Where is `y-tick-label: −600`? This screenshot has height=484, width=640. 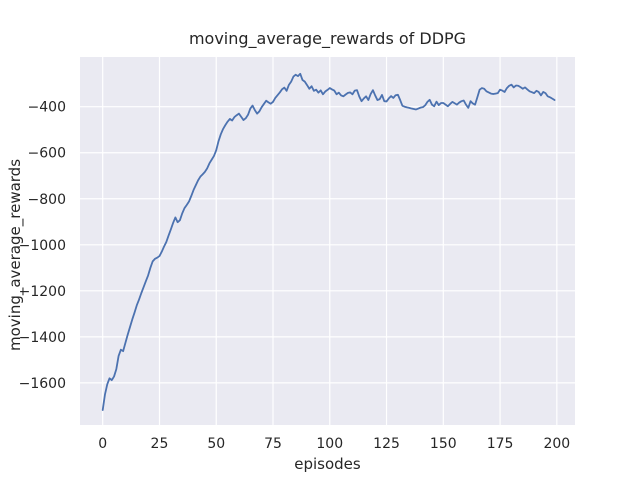
y-tick-label: −600 is located at coordinates (47, 154).